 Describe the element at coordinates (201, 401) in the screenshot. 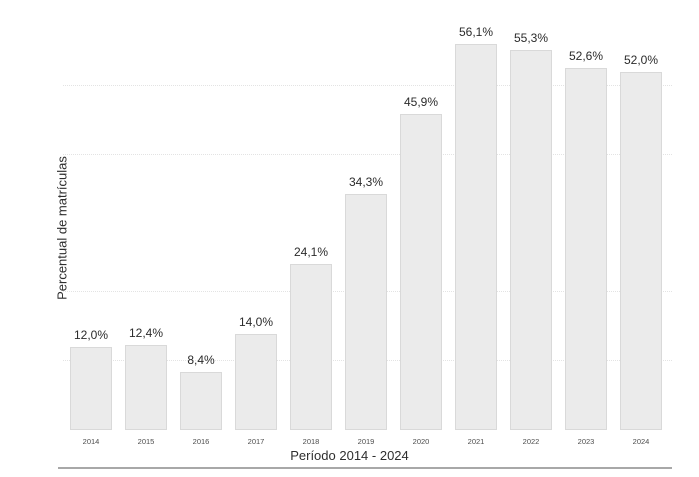

I see `bar-2016` at that location.